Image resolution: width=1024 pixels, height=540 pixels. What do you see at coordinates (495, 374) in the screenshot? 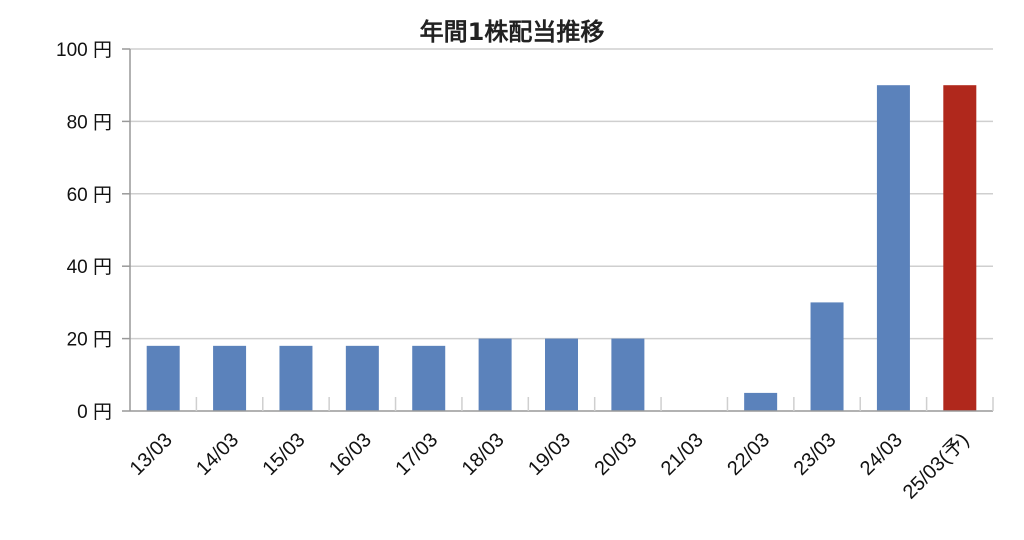
I see `bar-18/03` at bounding box center [495, 374].